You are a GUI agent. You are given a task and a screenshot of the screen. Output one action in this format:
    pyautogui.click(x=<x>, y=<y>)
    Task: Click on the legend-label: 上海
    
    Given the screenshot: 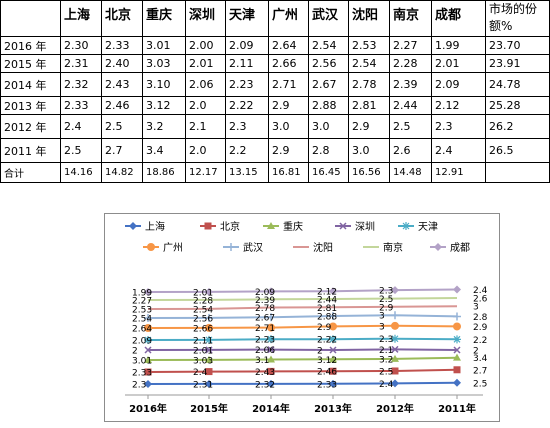 What is the action you would take?
    pyautogui.click(x=155, y=226)
    